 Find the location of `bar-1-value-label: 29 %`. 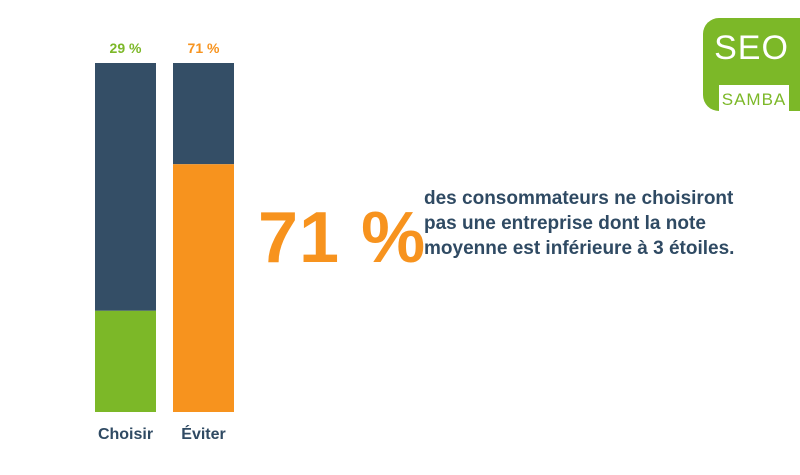

bar-1-value-label: 29 % is located at coordinates (126, 48).